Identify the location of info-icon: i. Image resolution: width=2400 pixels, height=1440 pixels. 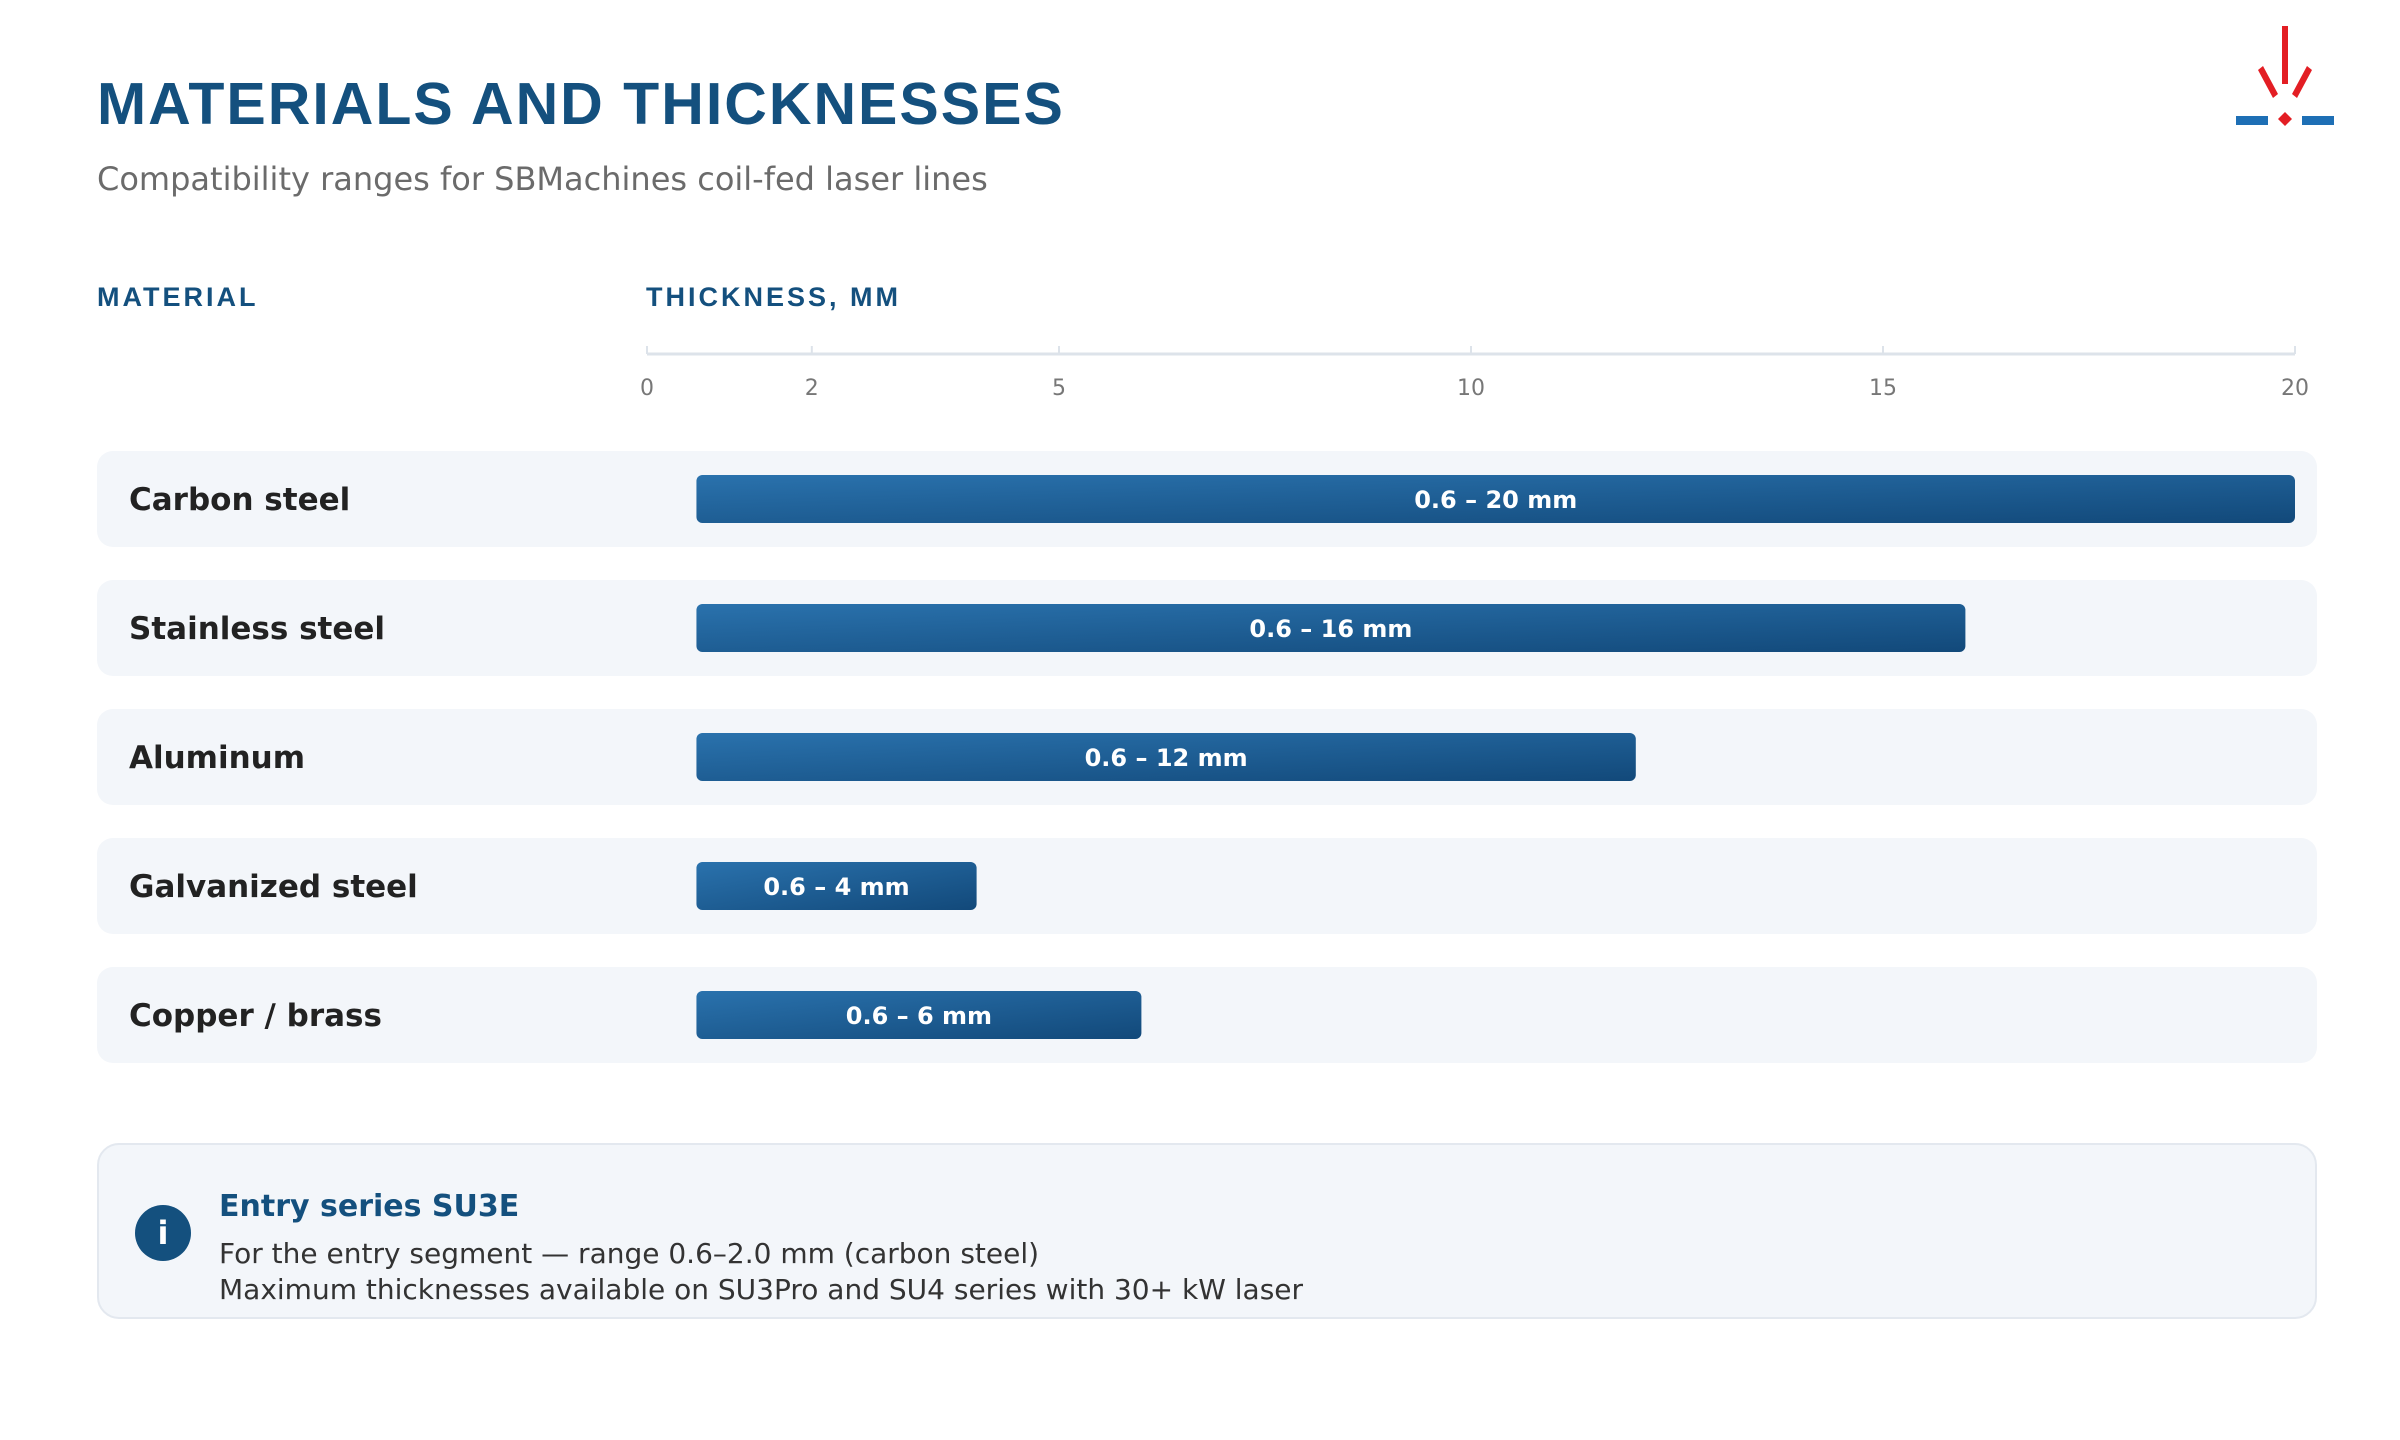
(163, 1233).